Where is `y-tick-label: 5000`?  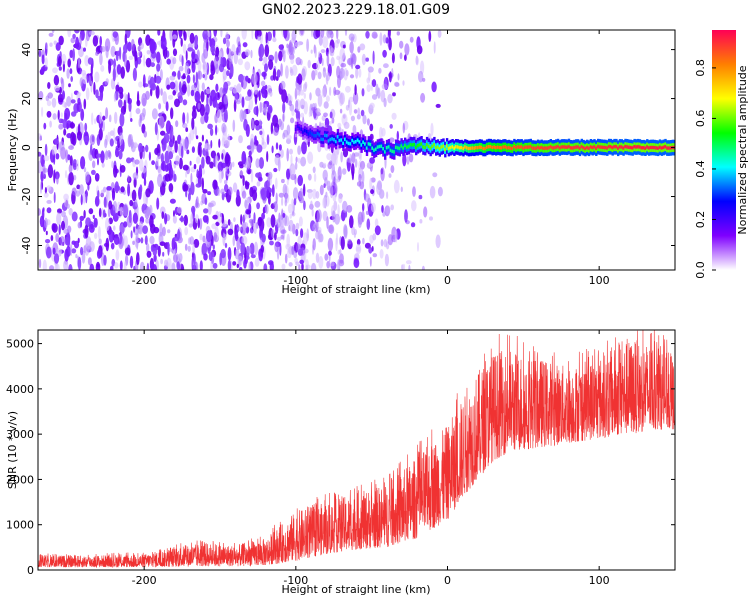 y-tick-label: 5000 is located at coordinates (20, 344).